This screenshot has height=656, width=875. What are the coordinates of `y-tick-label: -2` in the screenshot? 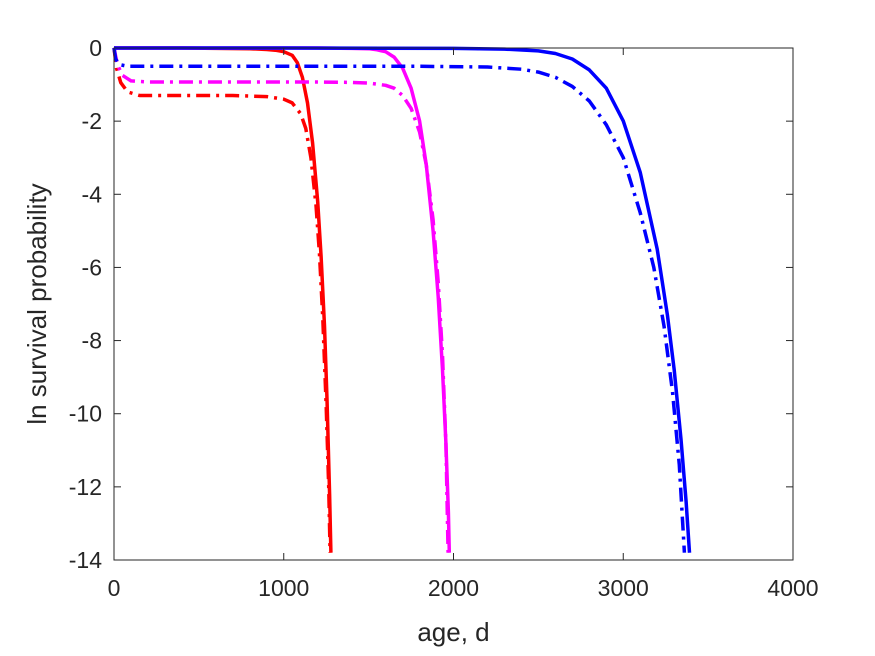 It's located at (92, 121).